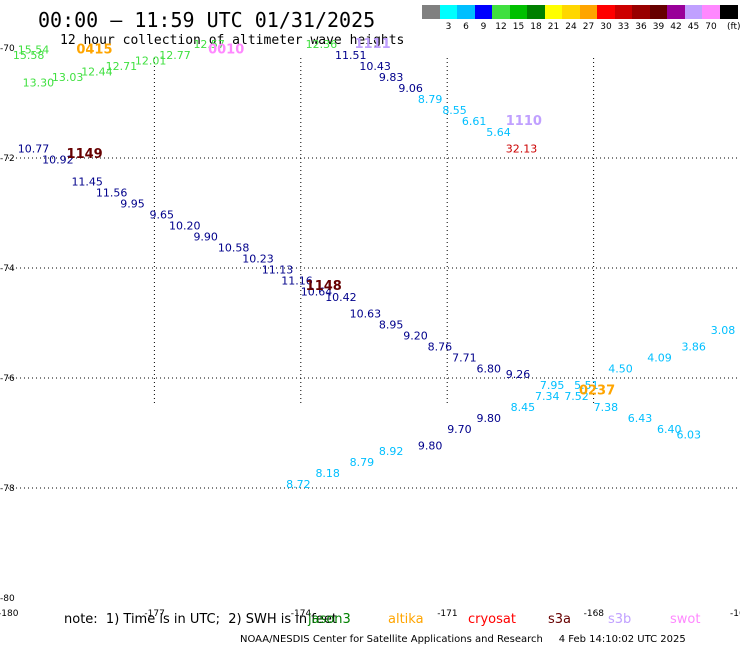  Describe the element at coordinates (391, 77) in the screenshot. I see `wave-height-value: 9.83` at that location.